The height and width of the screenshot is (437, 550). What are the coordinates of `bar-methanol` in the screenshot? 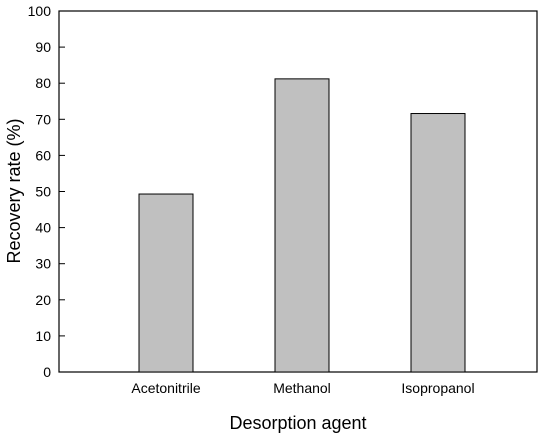 It's located at (302, 225).